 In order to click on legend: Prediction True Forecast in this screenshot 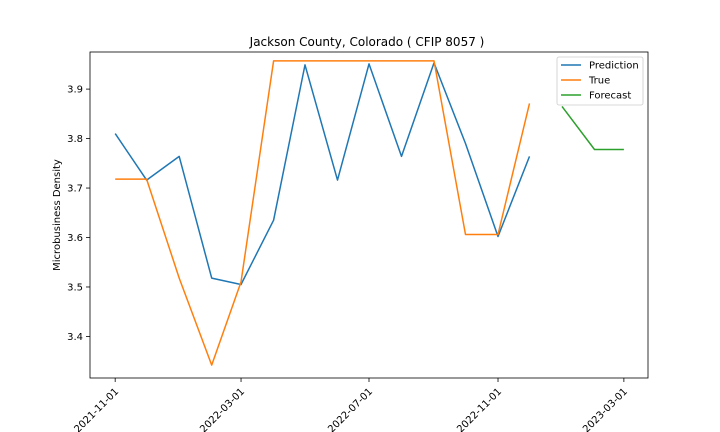, I will do `click(600, 81)`.